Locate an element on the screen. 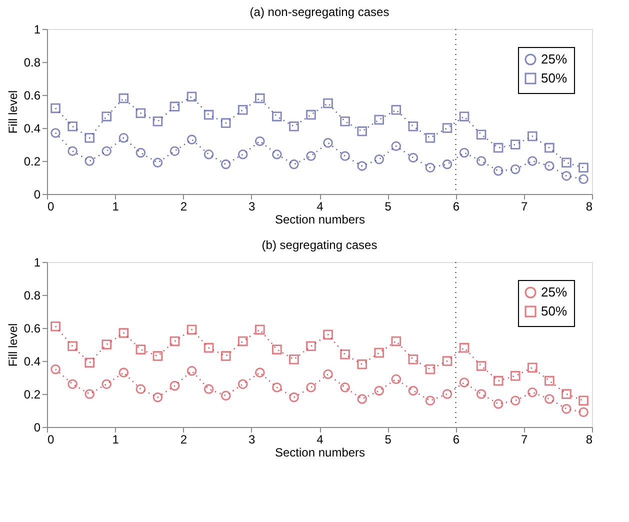  legend-label: 25% is located at coordinates (554, 292).